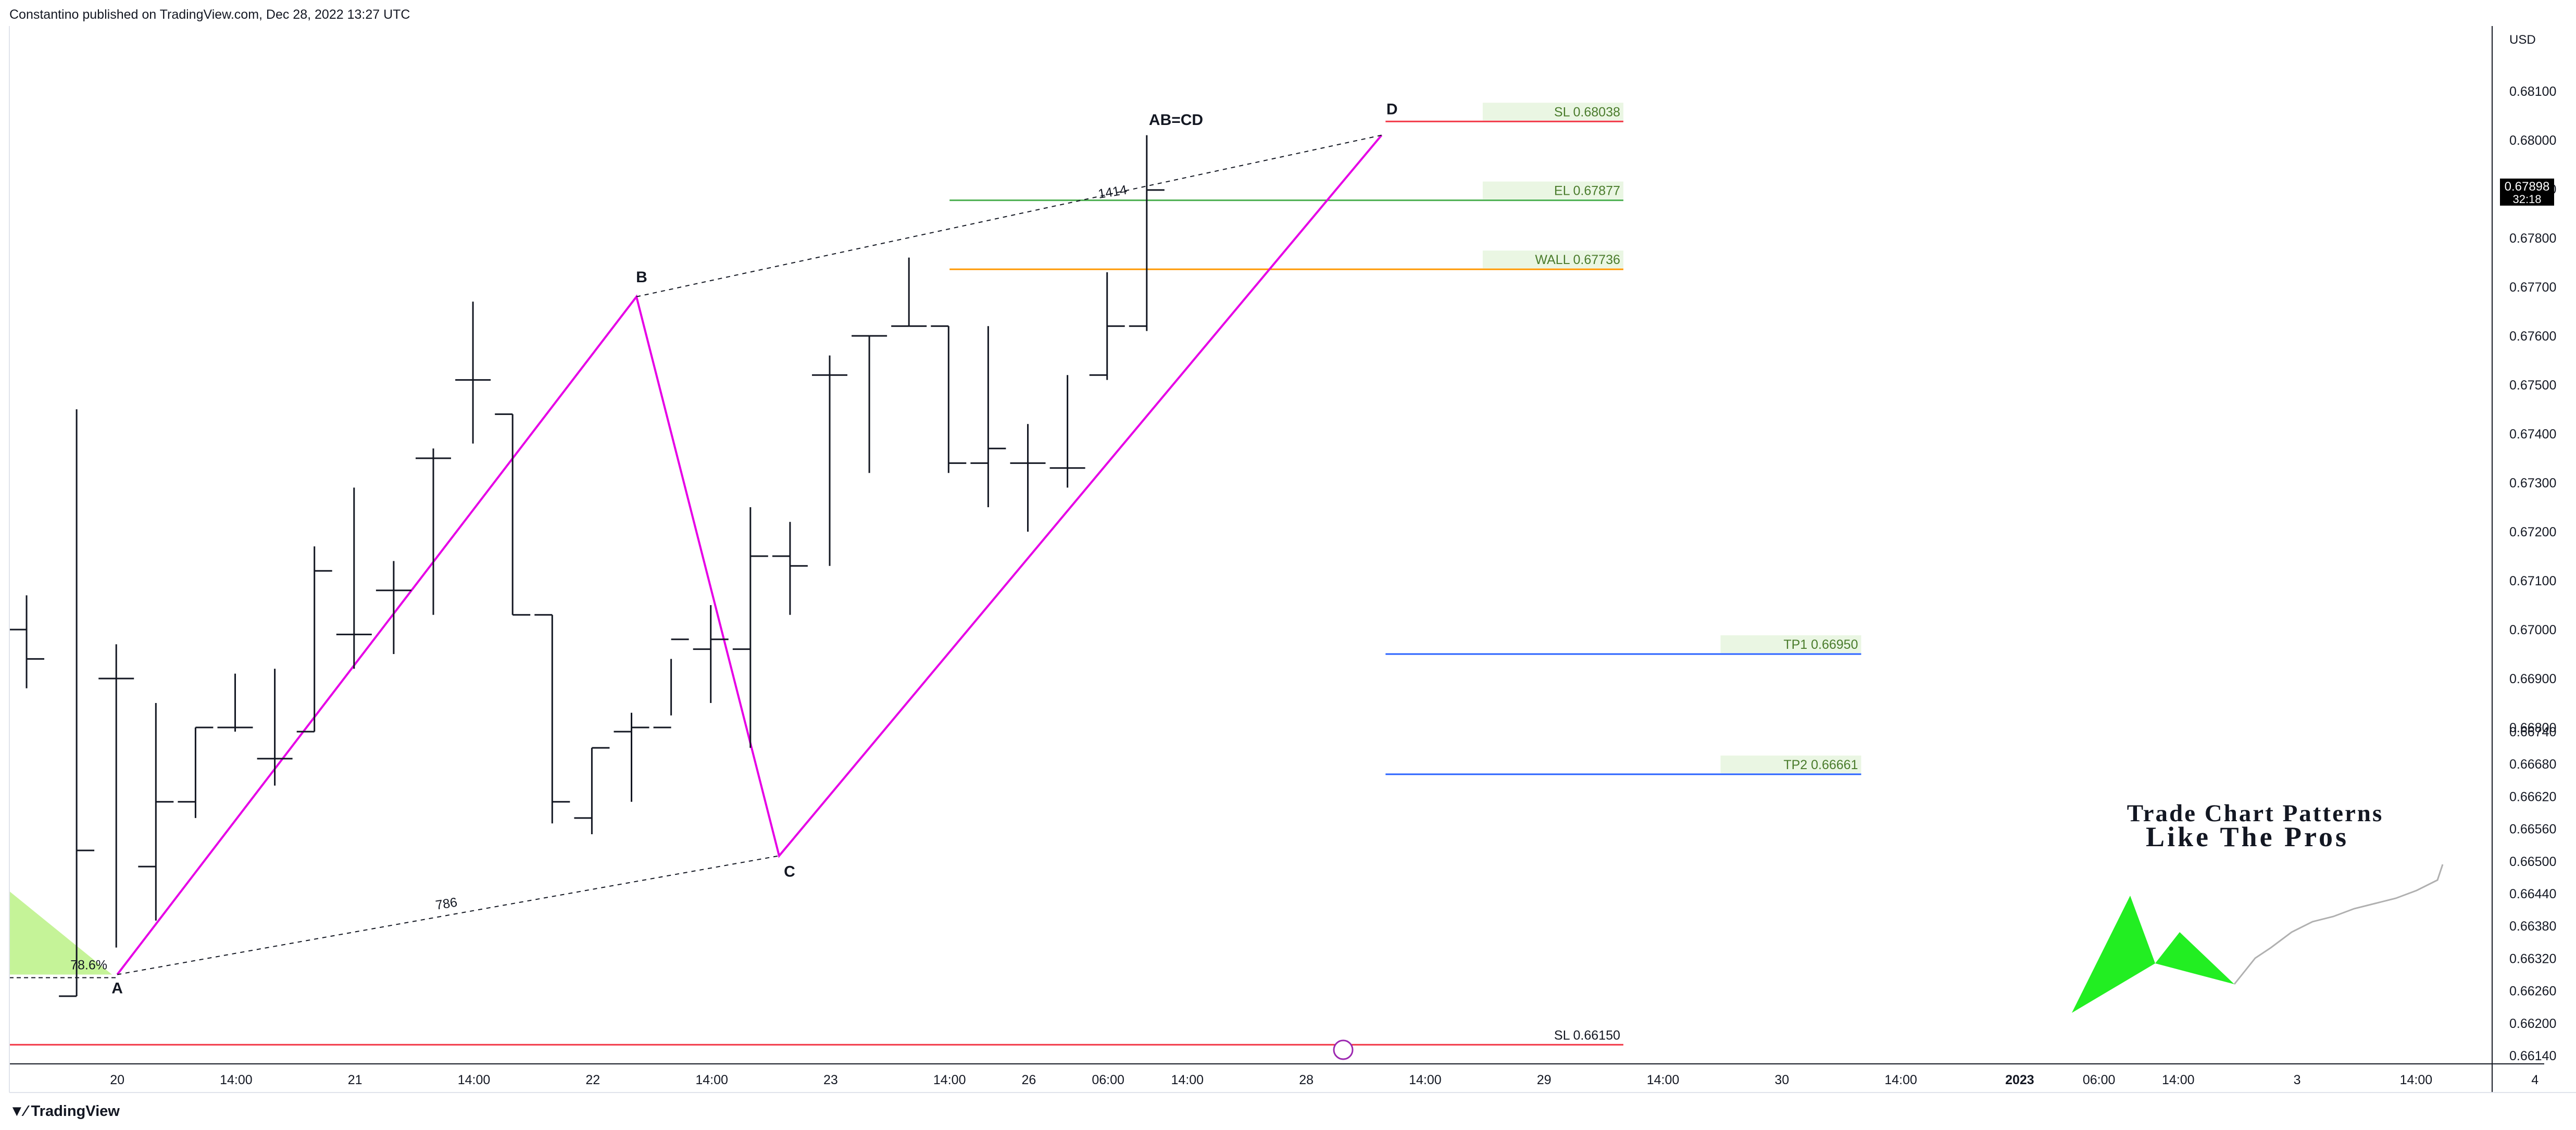 This screenshot has width=2576, height=1130. I want to click on level-label: TP2 0.66661, so click(1820, 765).